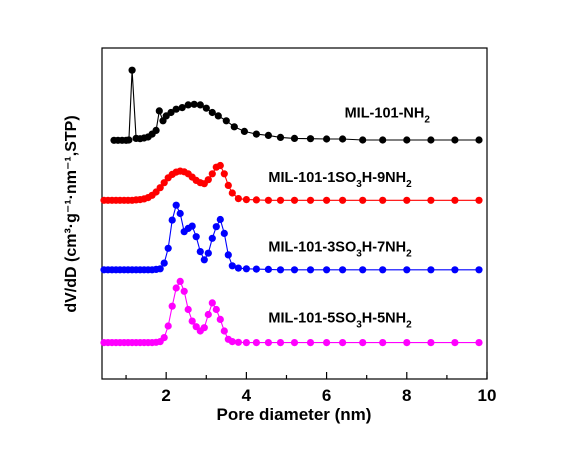 The image size is (568, 456). I want to click on x-tick-label: 10, so click(487, 395).